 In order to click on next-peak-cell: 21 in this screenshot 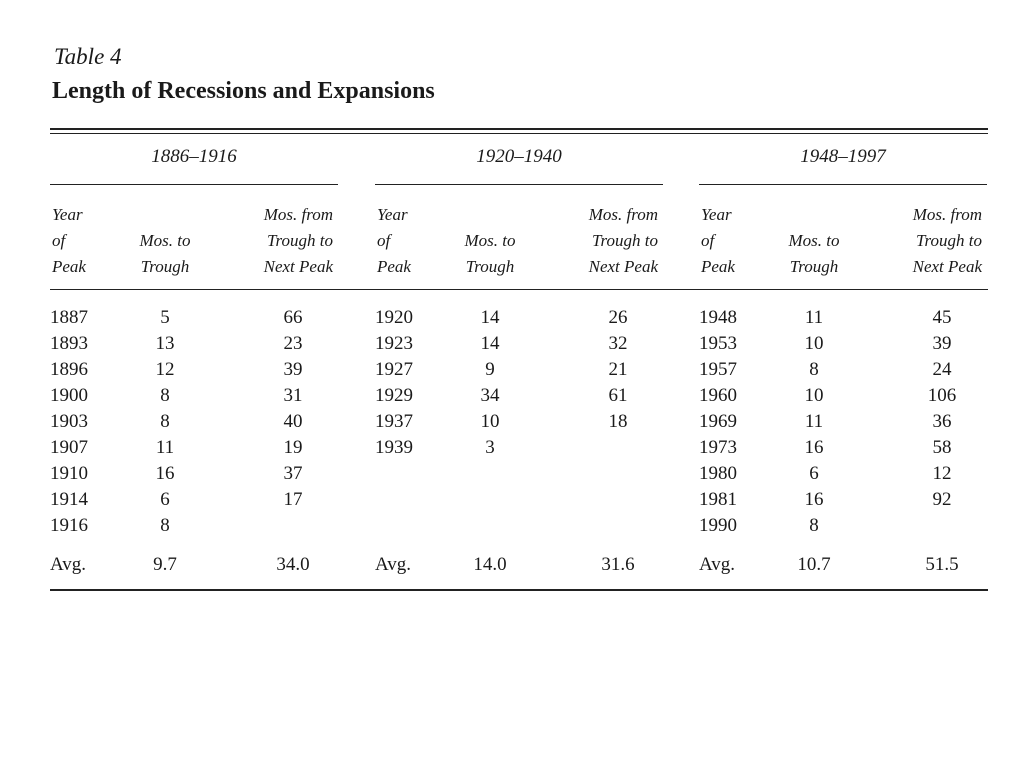, I will do `click(618, 369)`.